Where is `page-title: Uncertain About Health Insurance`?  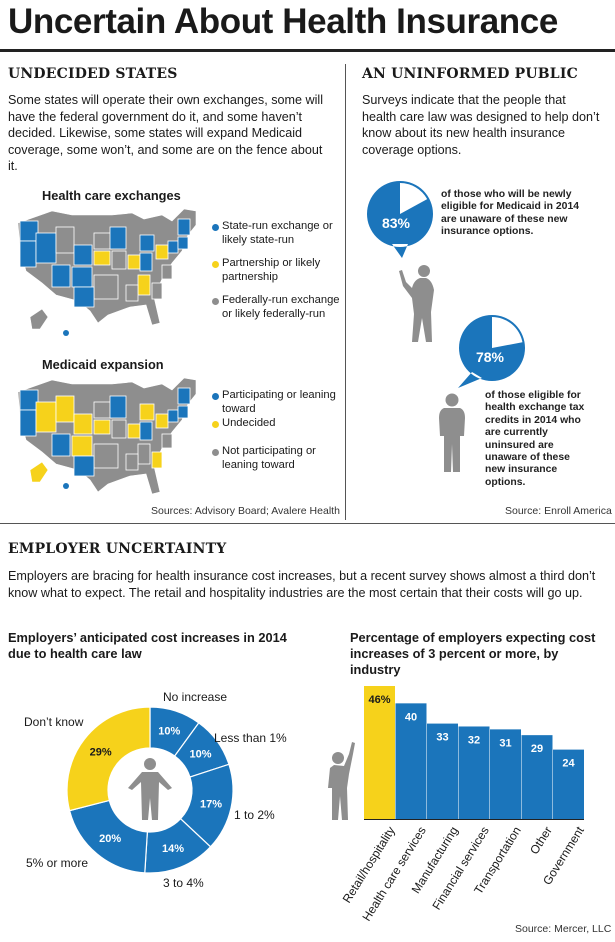 page-title: Uncertain About Health Insurance is located at coordinates (283, 21).